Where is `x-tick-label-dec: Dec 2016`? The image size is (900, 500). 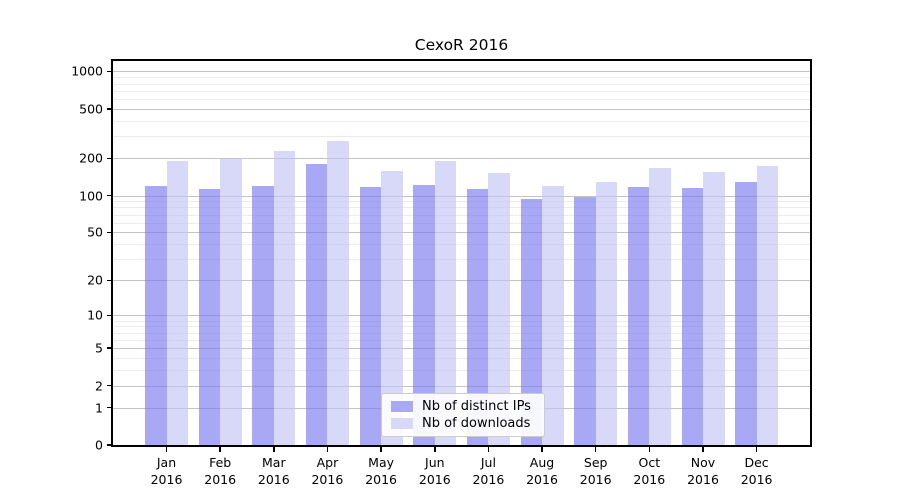 x-tick-label-dec: Dec 2016 is located at coordinates (757, 471).